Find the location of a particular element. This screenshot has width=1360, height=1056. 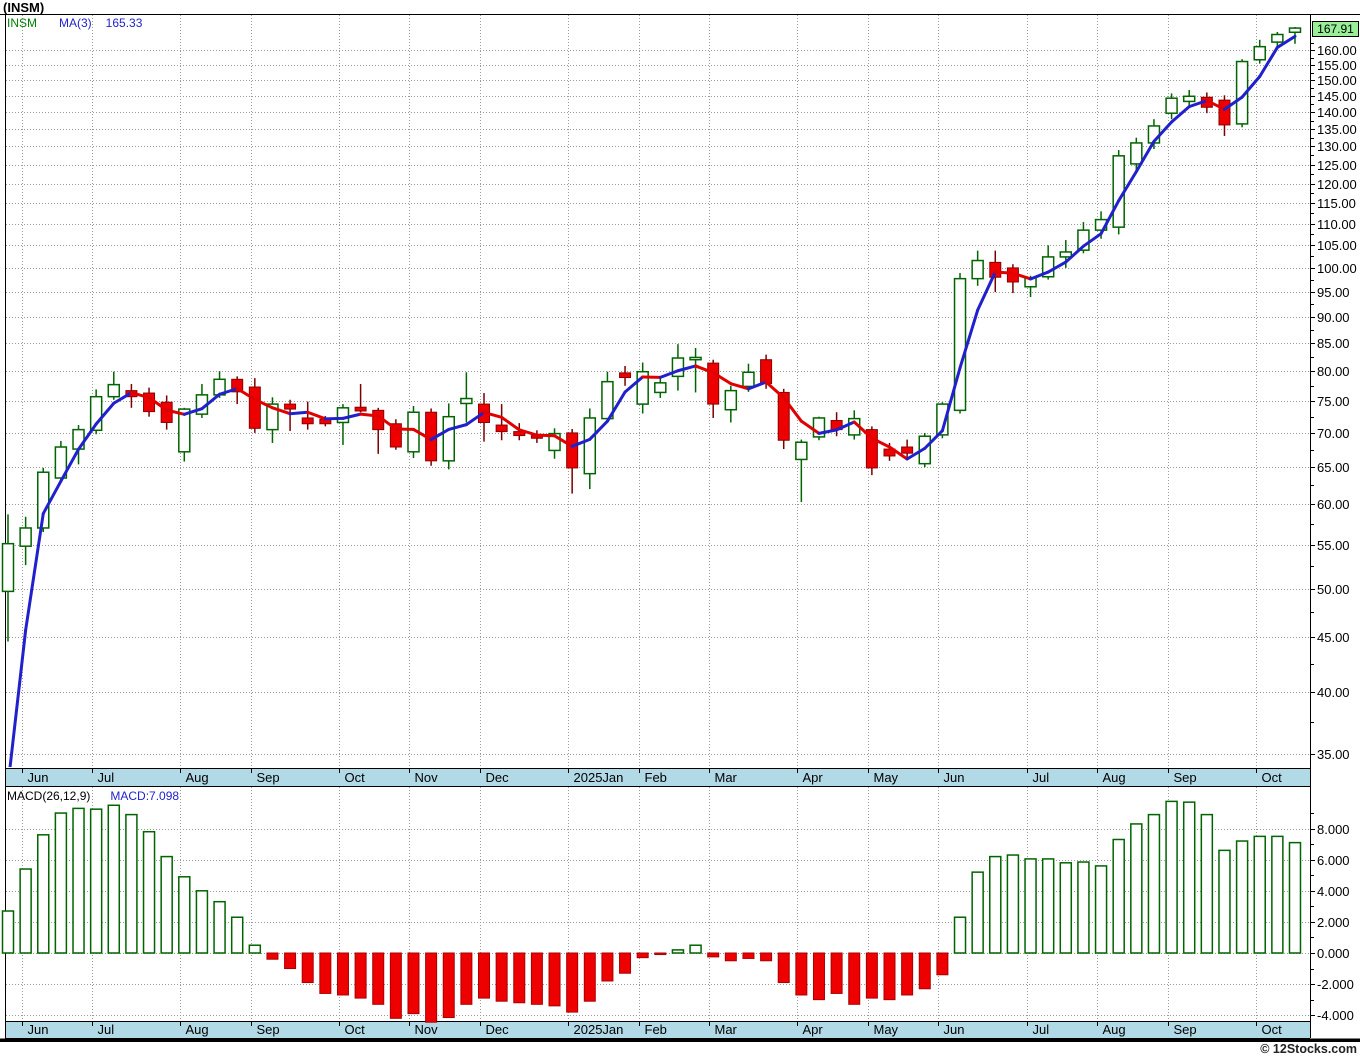

chart-legend: INSM MA(3) 165.33 is located at coordinates (74, 23).